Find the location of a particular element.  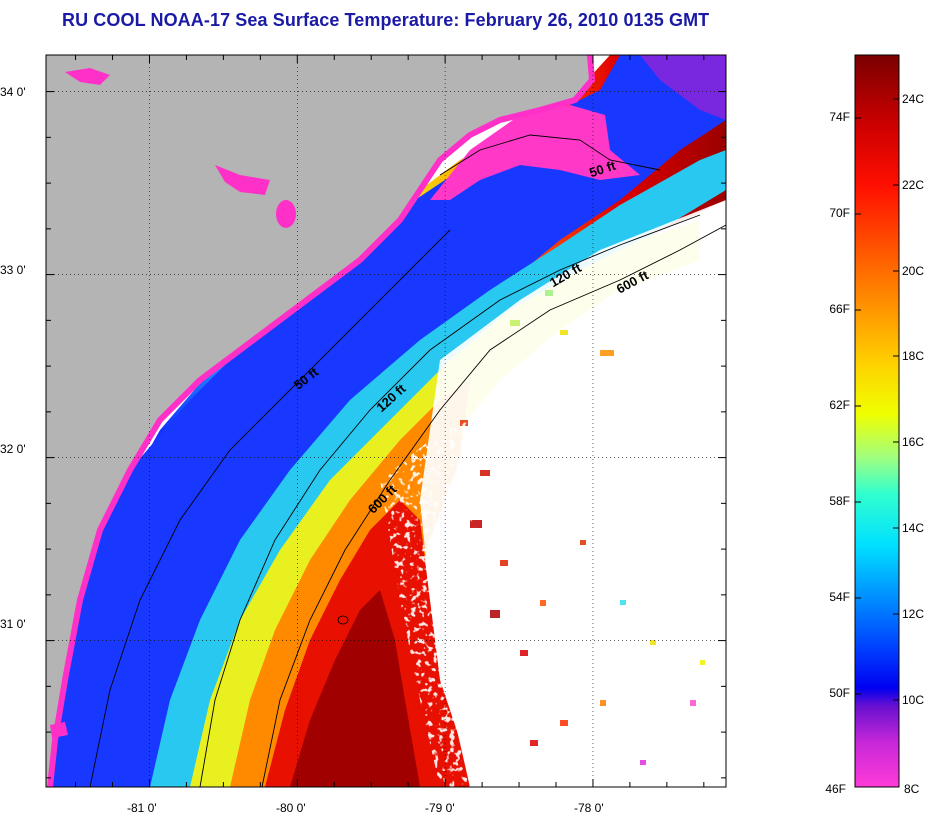

lon-label-81: -81 0' is located at coordinates (142, 808).